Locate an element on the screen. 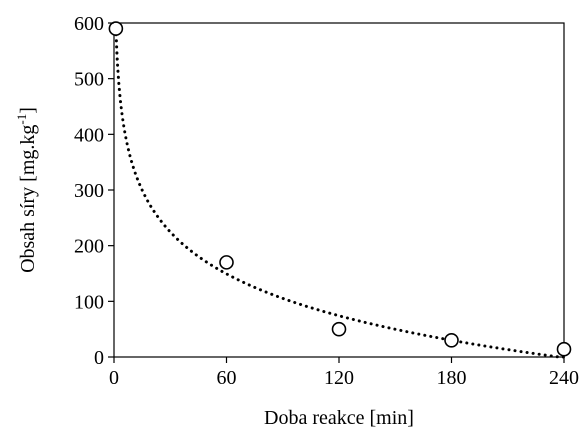  y-axis-title-main: Obsah síry [mg.kg is located at coordinates (28, 199).